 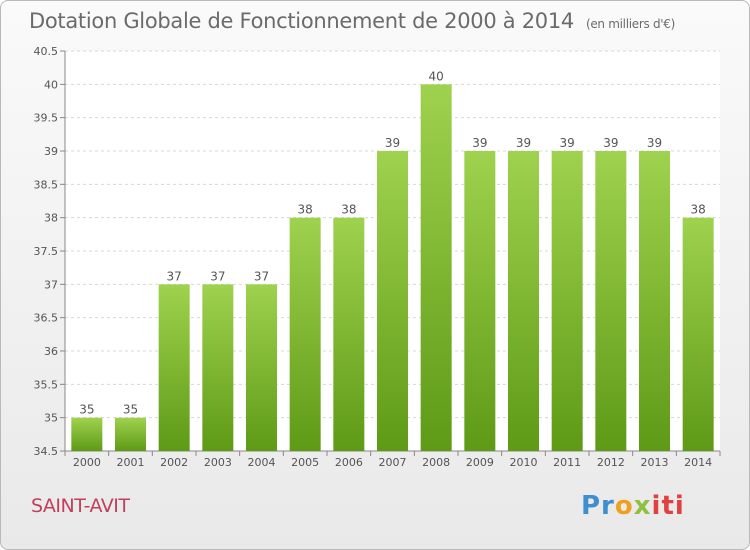 What do you see at coordinates (51, 284) in the screenshot?
I see `y-tick-label: 37` at bounding box center [51, 284].